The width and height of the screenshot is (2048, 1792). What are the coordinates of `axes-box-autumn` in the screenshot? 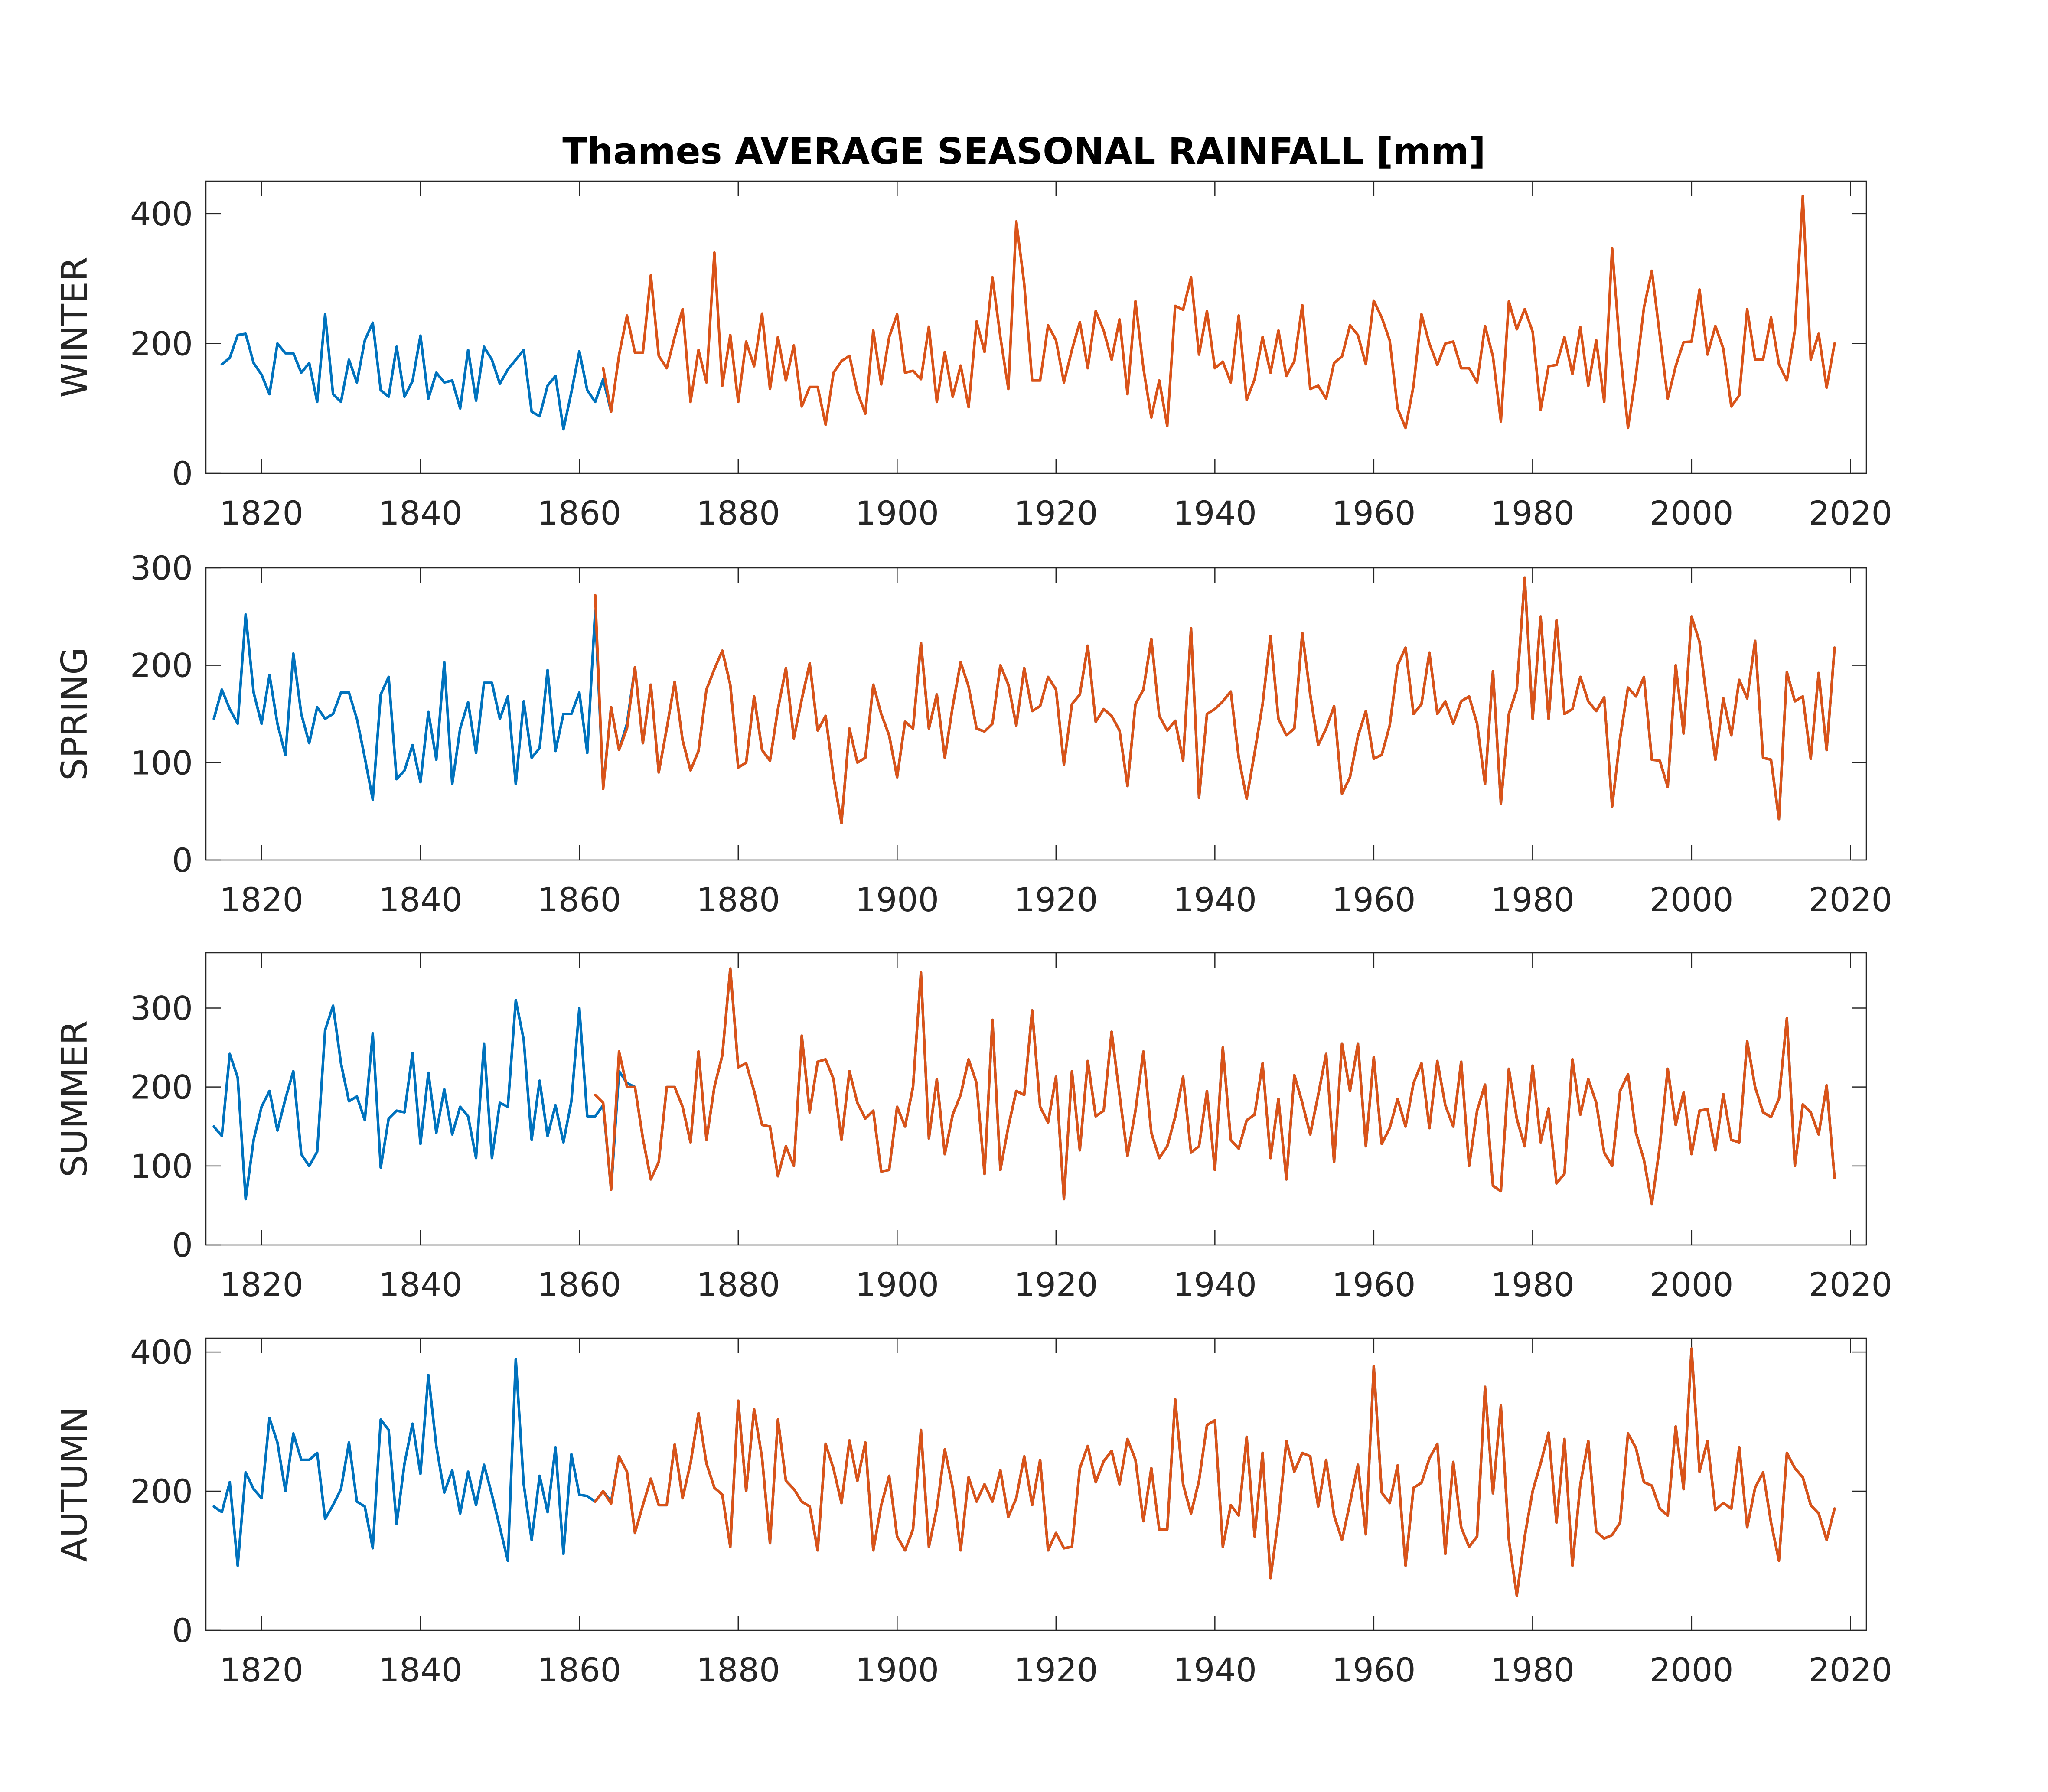 It's located at (1036, 1484).